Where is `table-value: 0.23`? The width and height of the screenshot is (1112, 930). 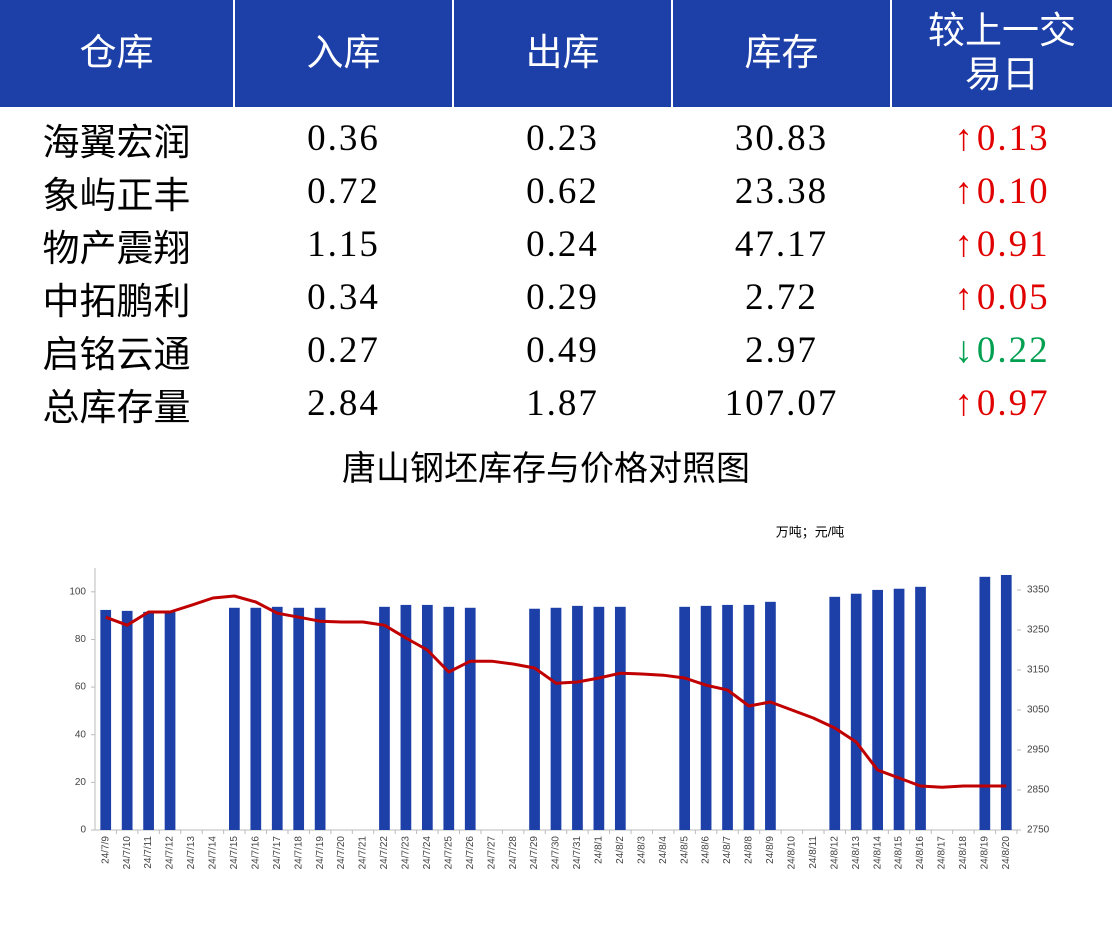
table-value: 0.23 is located at coordinates (562, 138).